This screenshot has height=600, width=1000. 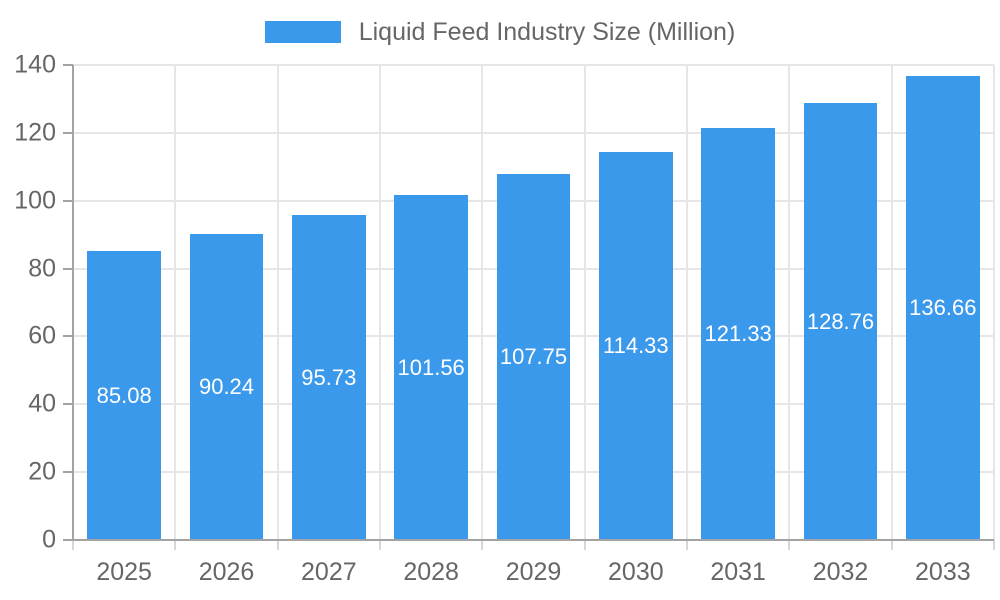 I want to click on bar-value-label: 107.75, so click(x=533, y=357).